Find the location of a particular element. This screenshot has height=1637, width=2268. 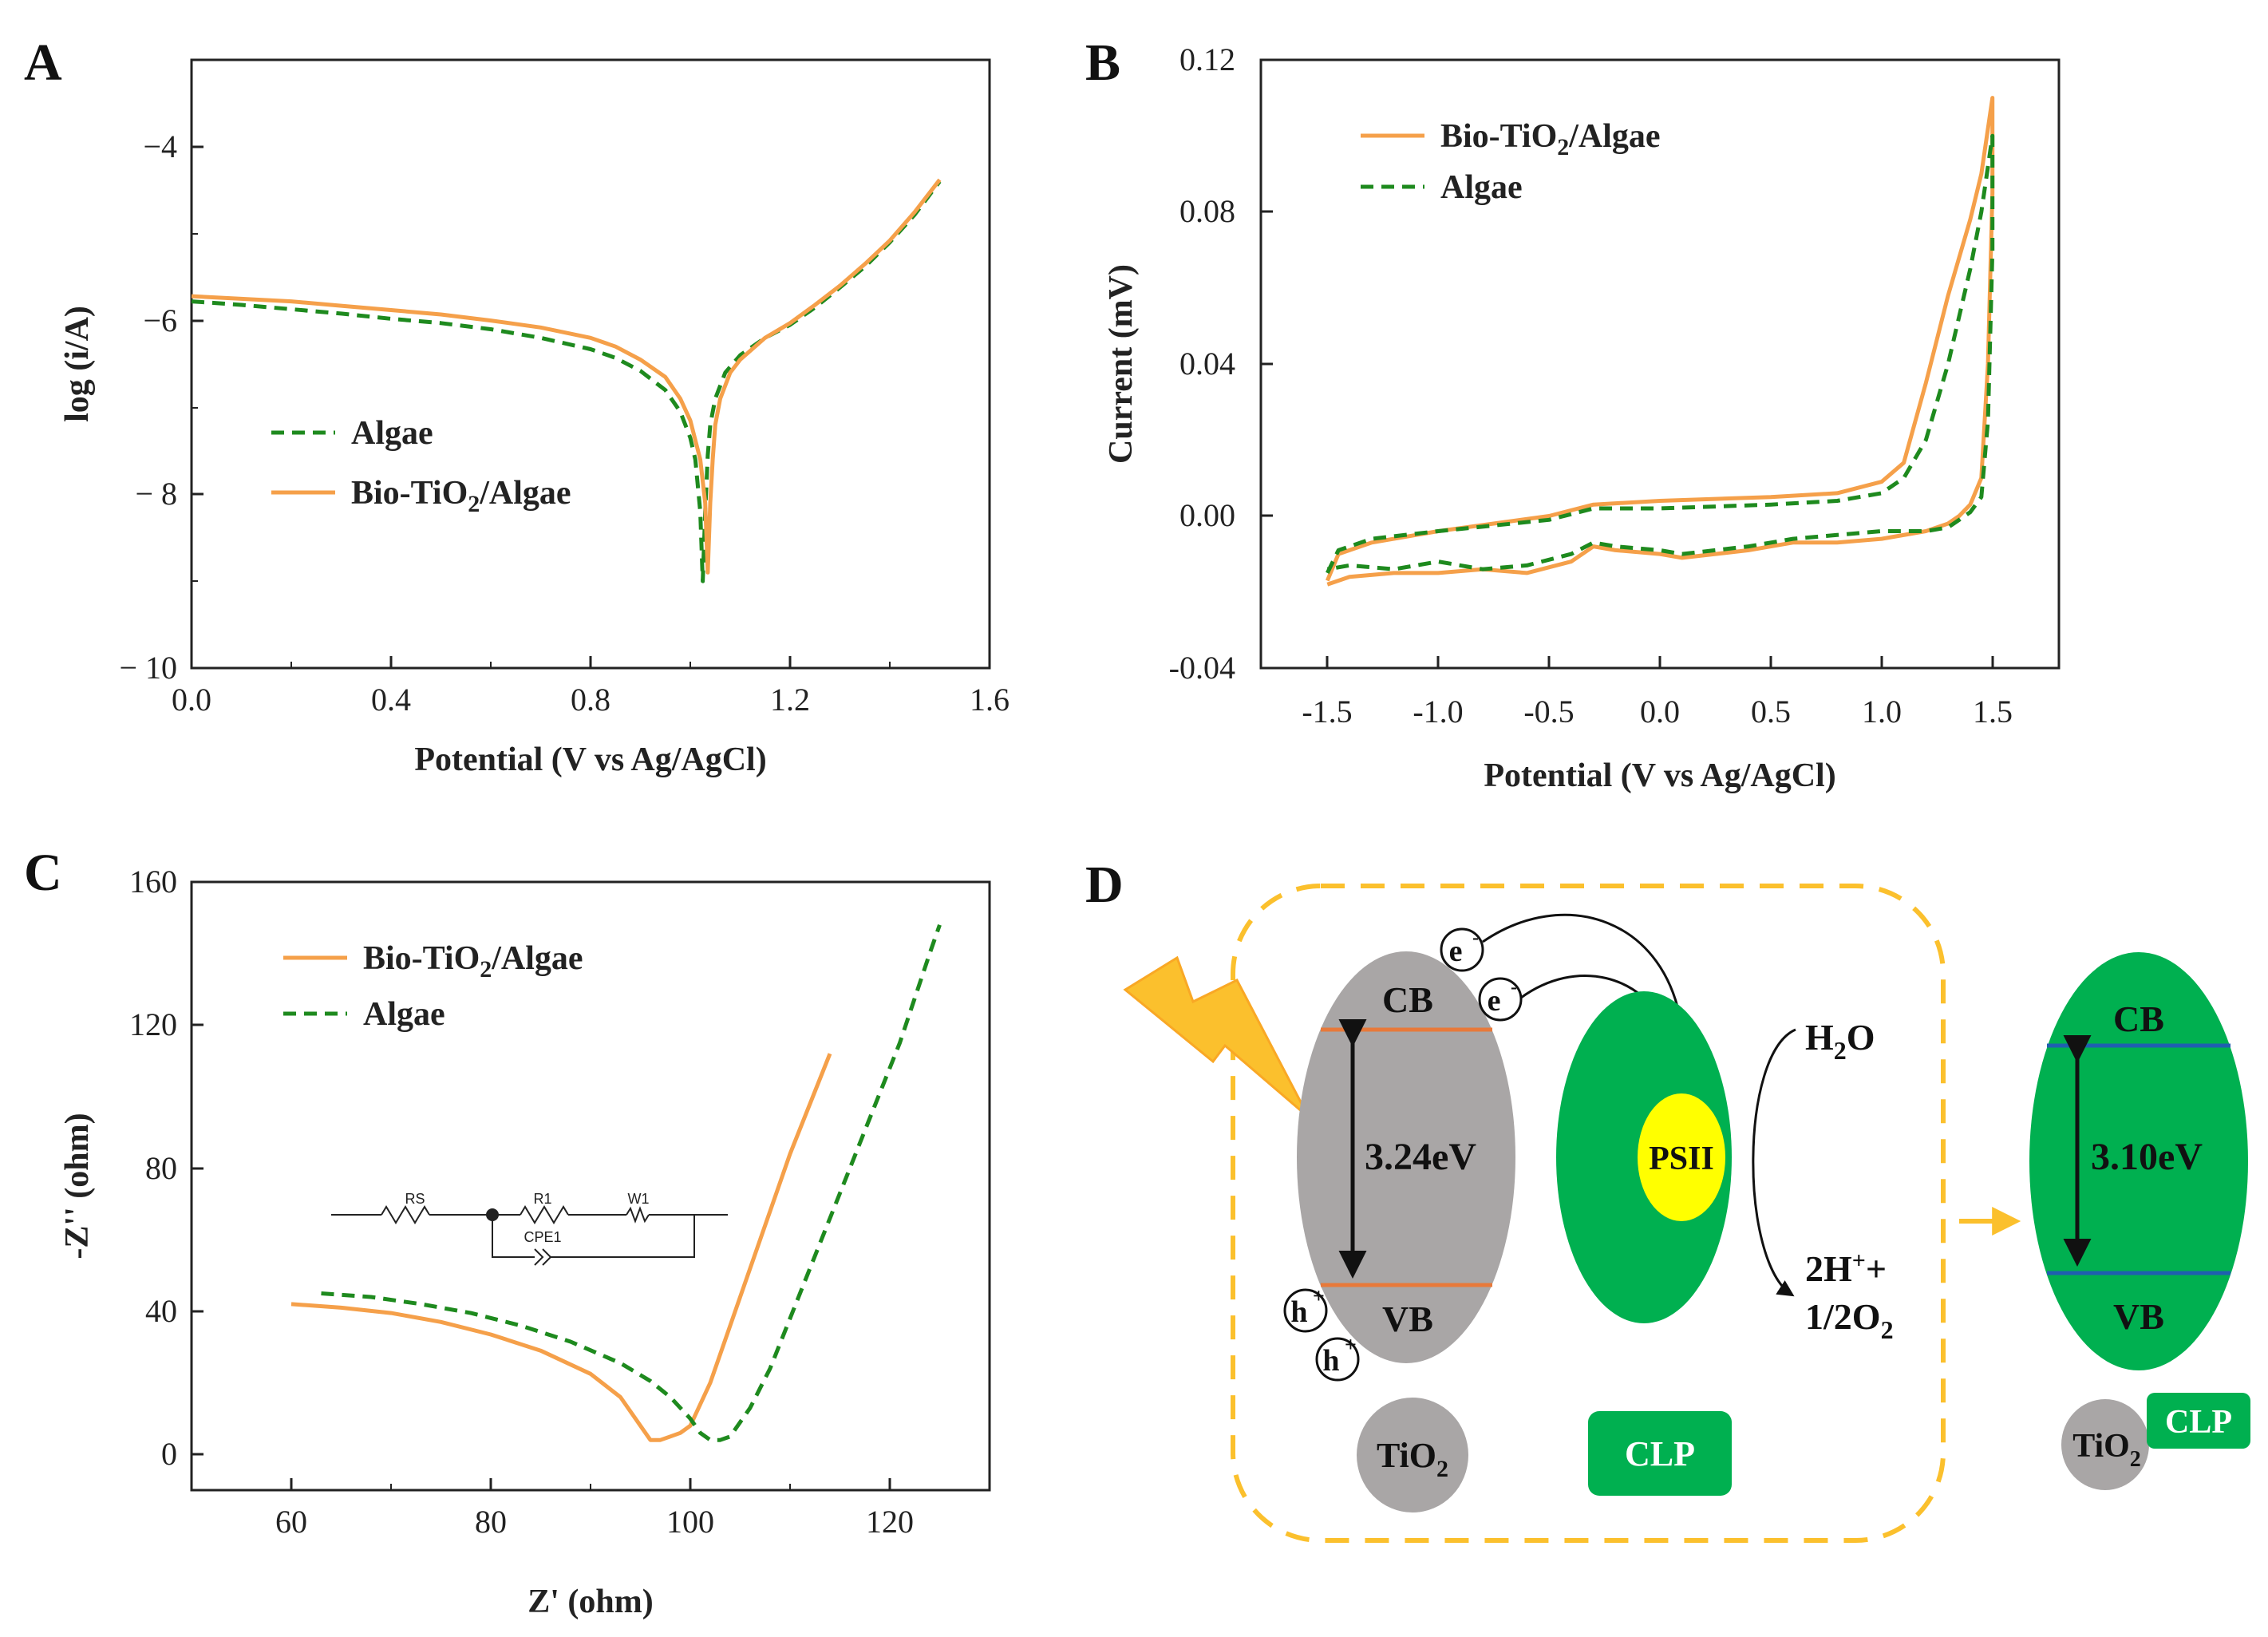

y-tick-label: − 10 is located at coordinates (148, 668).